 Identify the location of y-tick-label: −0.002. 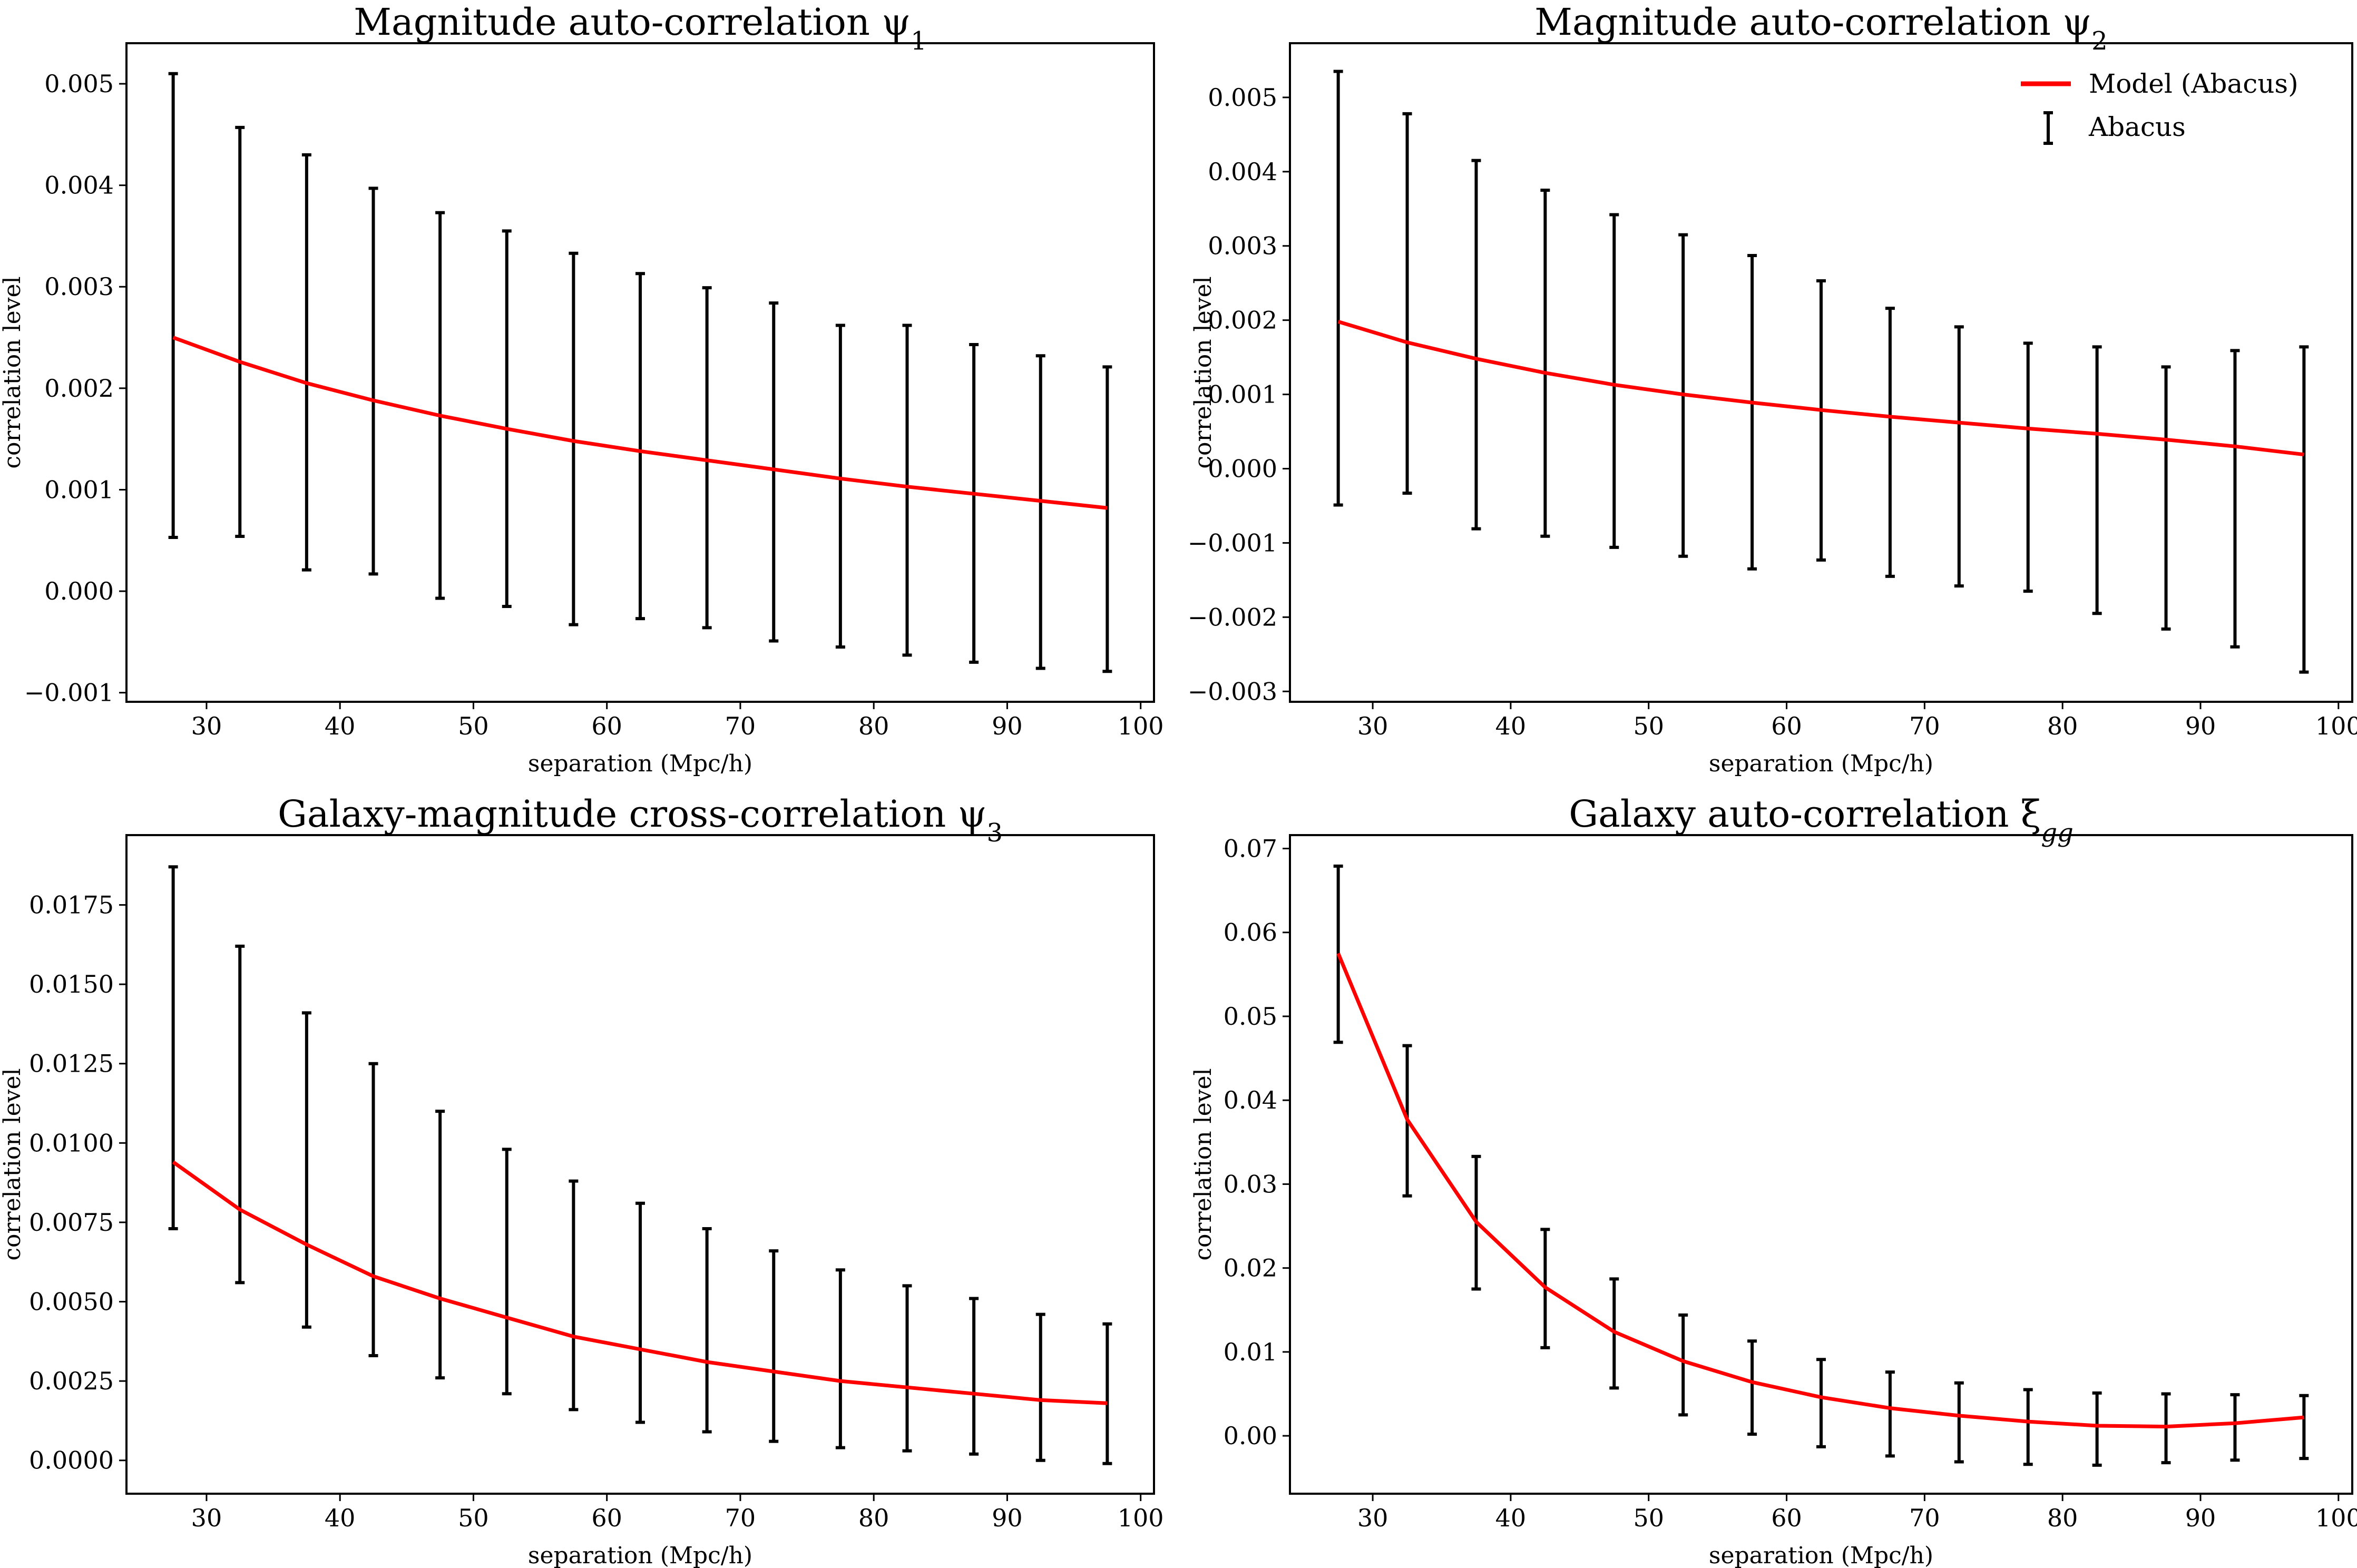
(1232, 617).